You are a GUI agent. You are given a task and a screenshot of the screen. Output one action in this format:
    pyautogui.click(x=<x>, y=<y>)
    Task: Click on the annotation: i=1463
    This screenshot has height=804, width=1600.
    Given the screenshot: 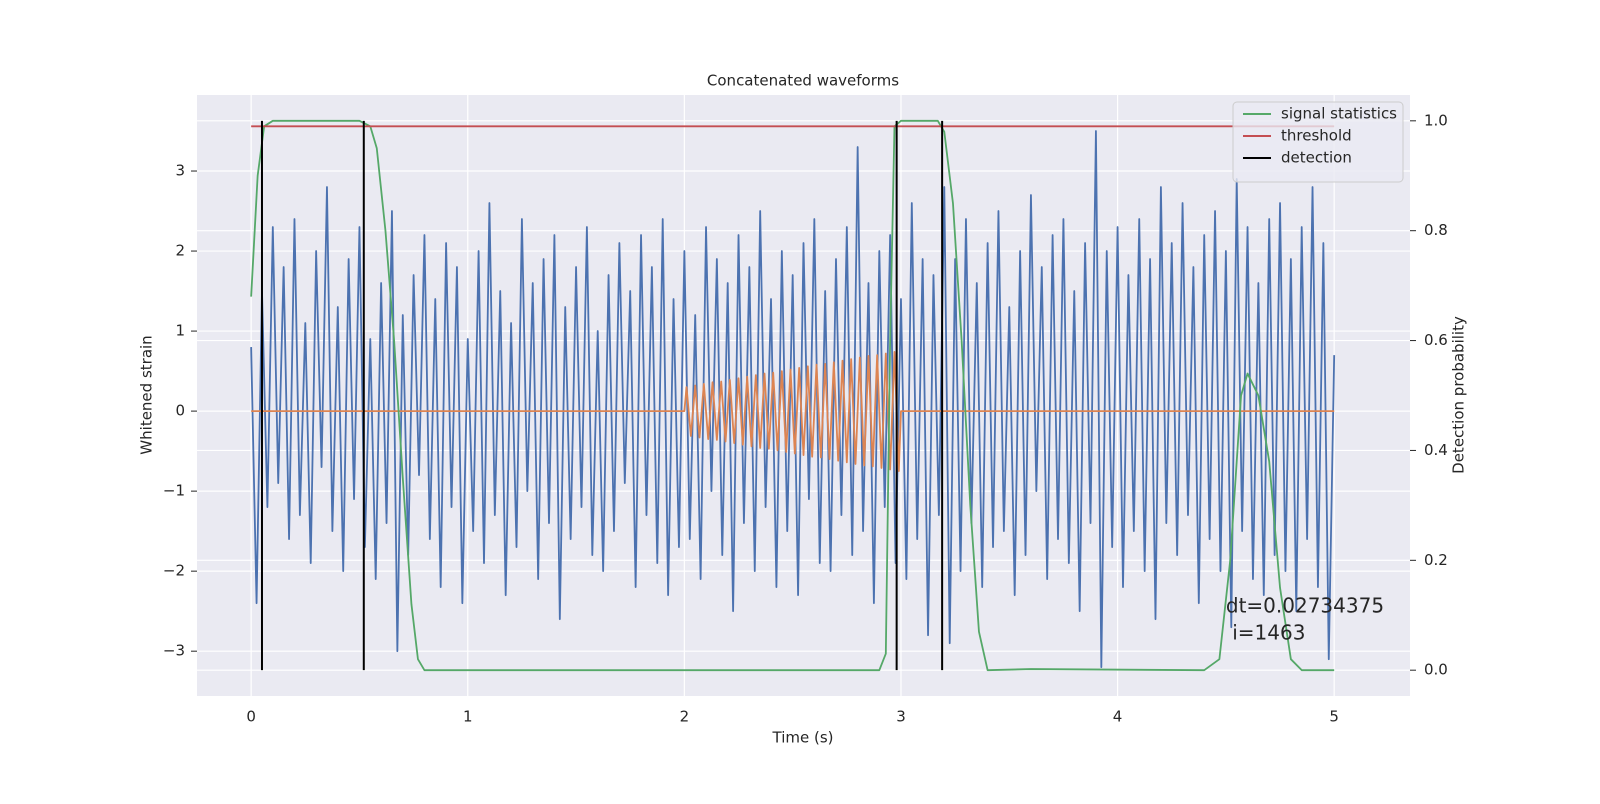 What is the action you would take?
    pyautogui.click(x=1266, y=633)
    